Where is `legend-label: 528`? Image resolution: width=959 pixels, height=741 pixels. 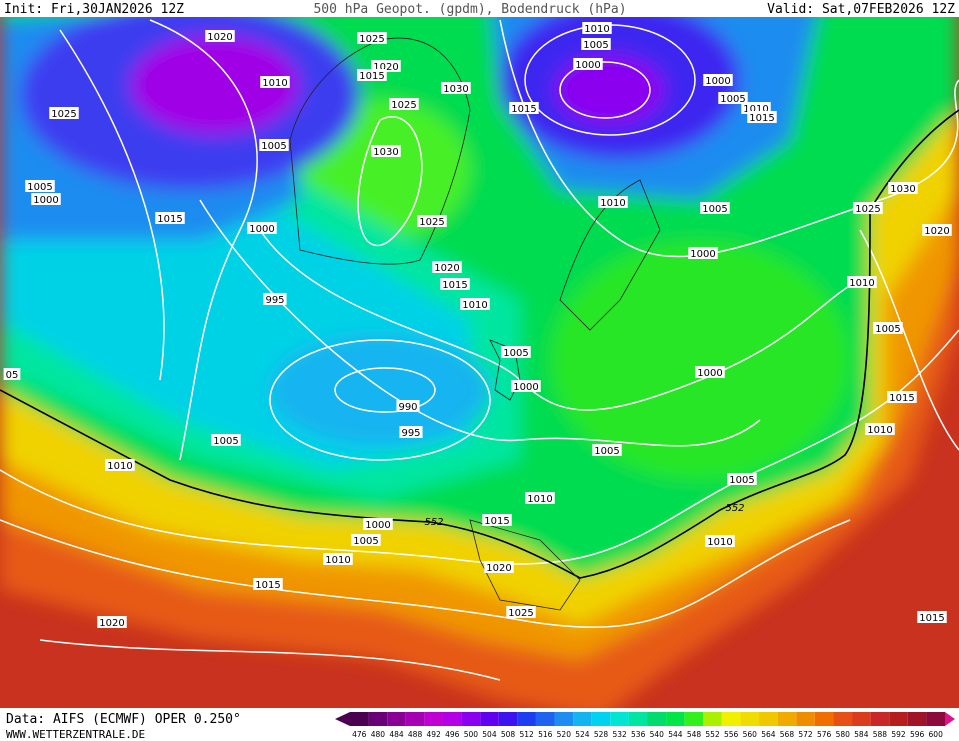
legend-label: 528 is located at coordinates (601, 734).